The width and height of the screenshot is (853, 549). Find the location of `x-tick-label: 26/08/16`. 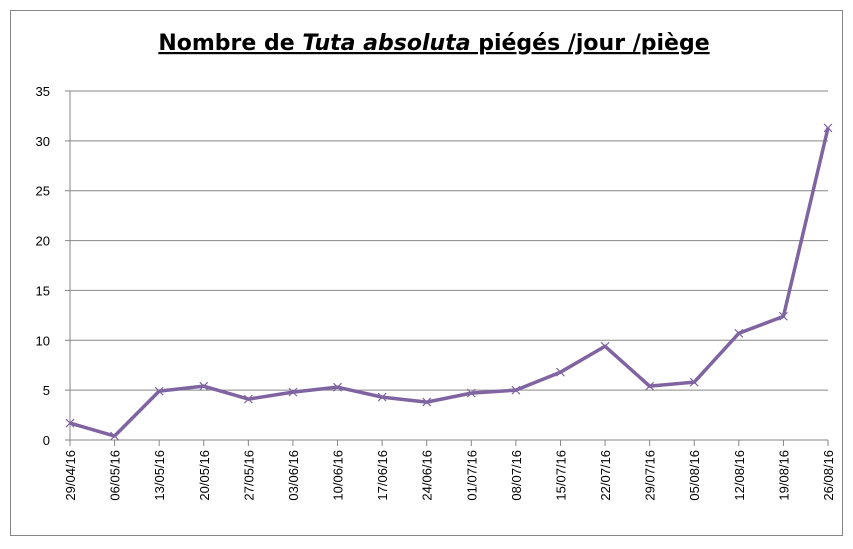

x-tick-label: 26/08/16 is located at coordinates (828, 475).